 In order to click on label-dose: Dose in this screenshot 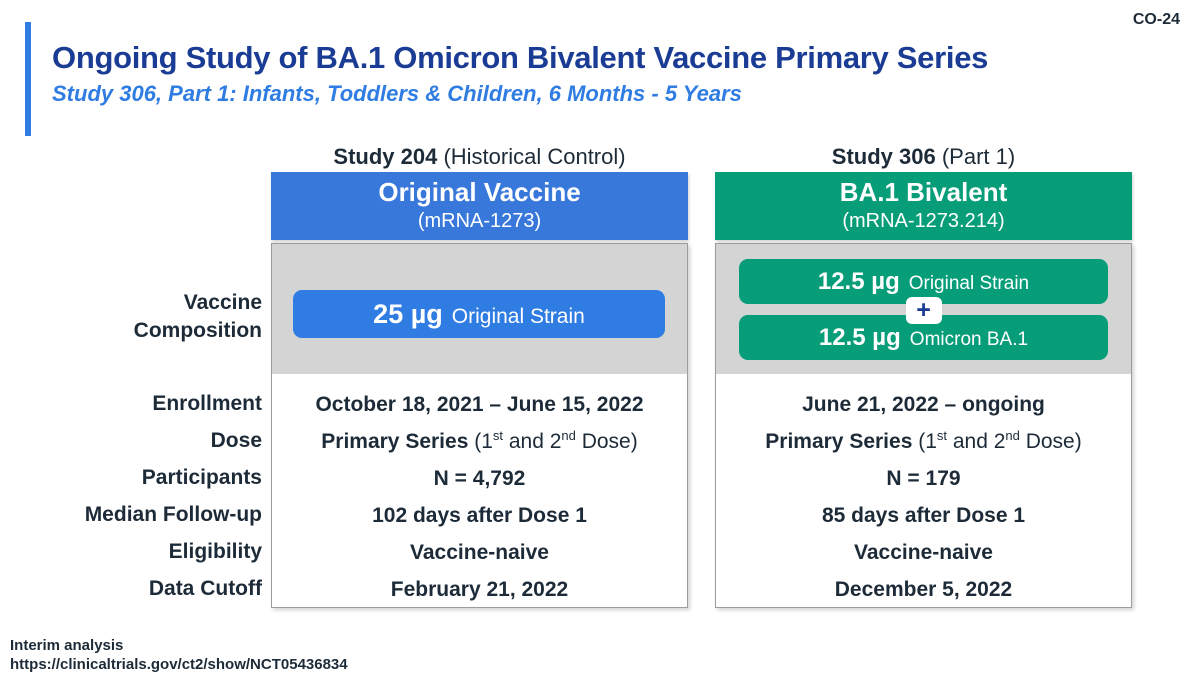, I will do `click(236, 440)`.